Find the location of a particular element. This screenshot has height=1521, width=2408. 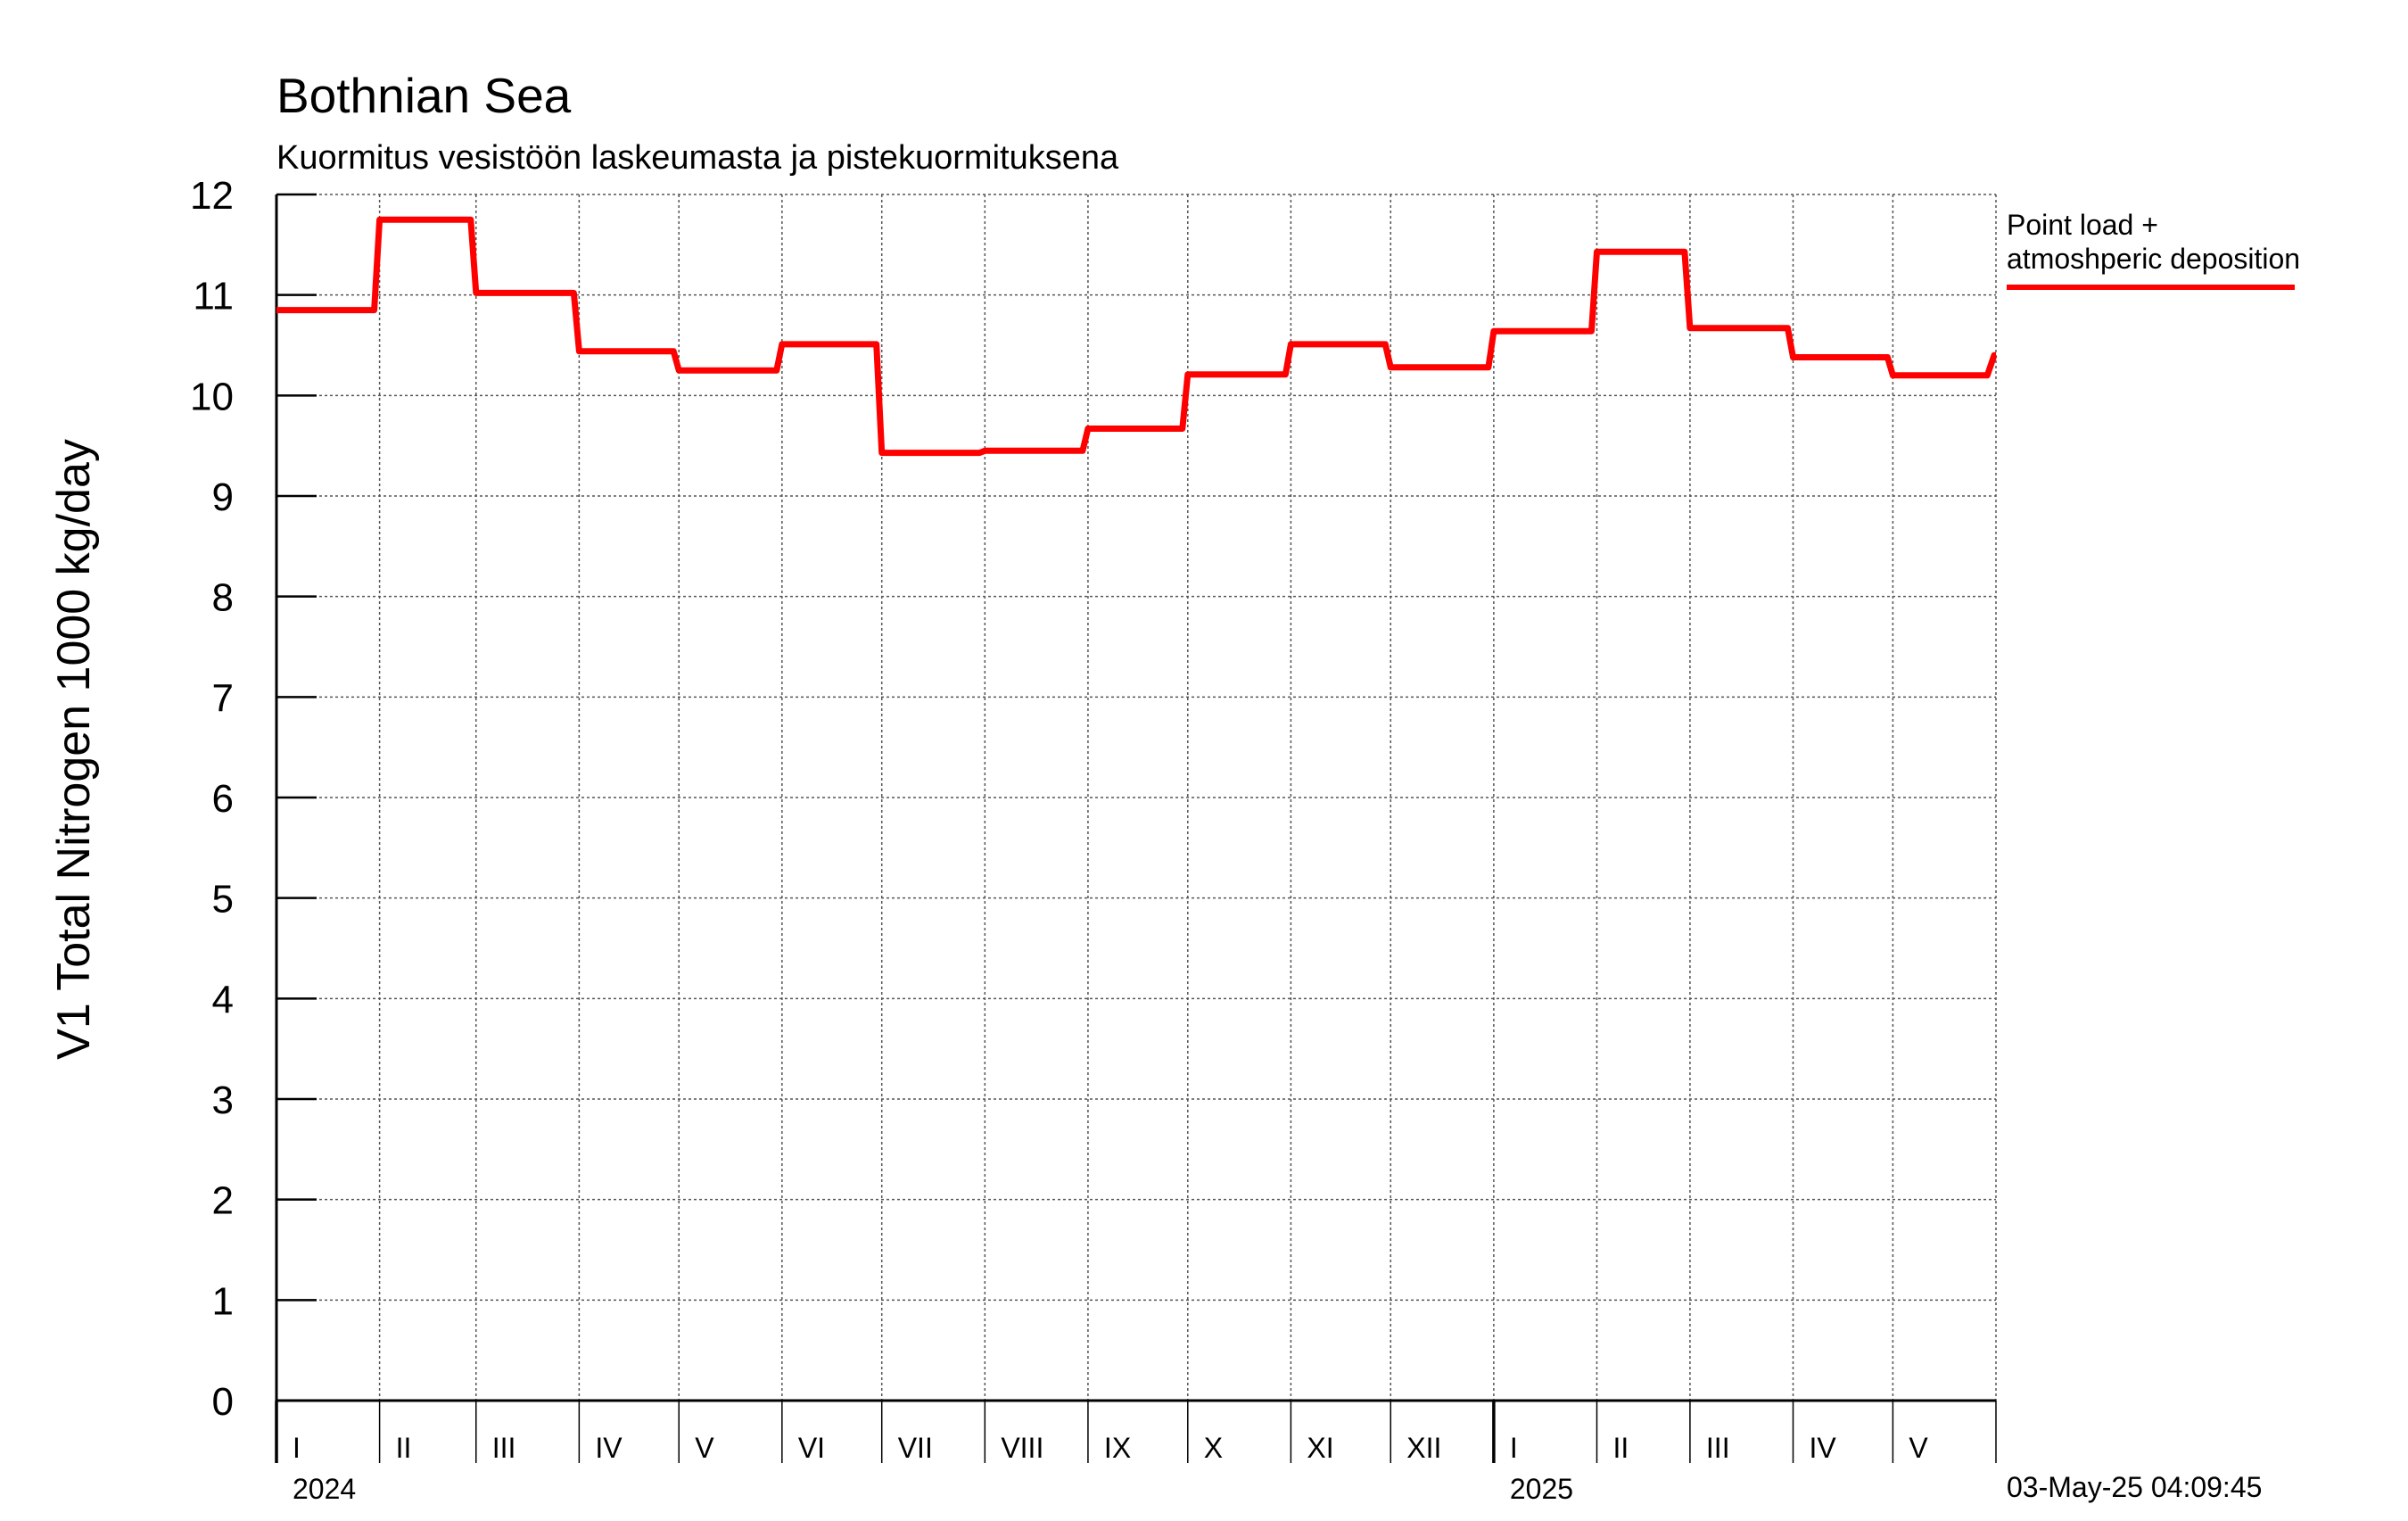

y-tick-label: 0 is located at coordinates (223, 1402).